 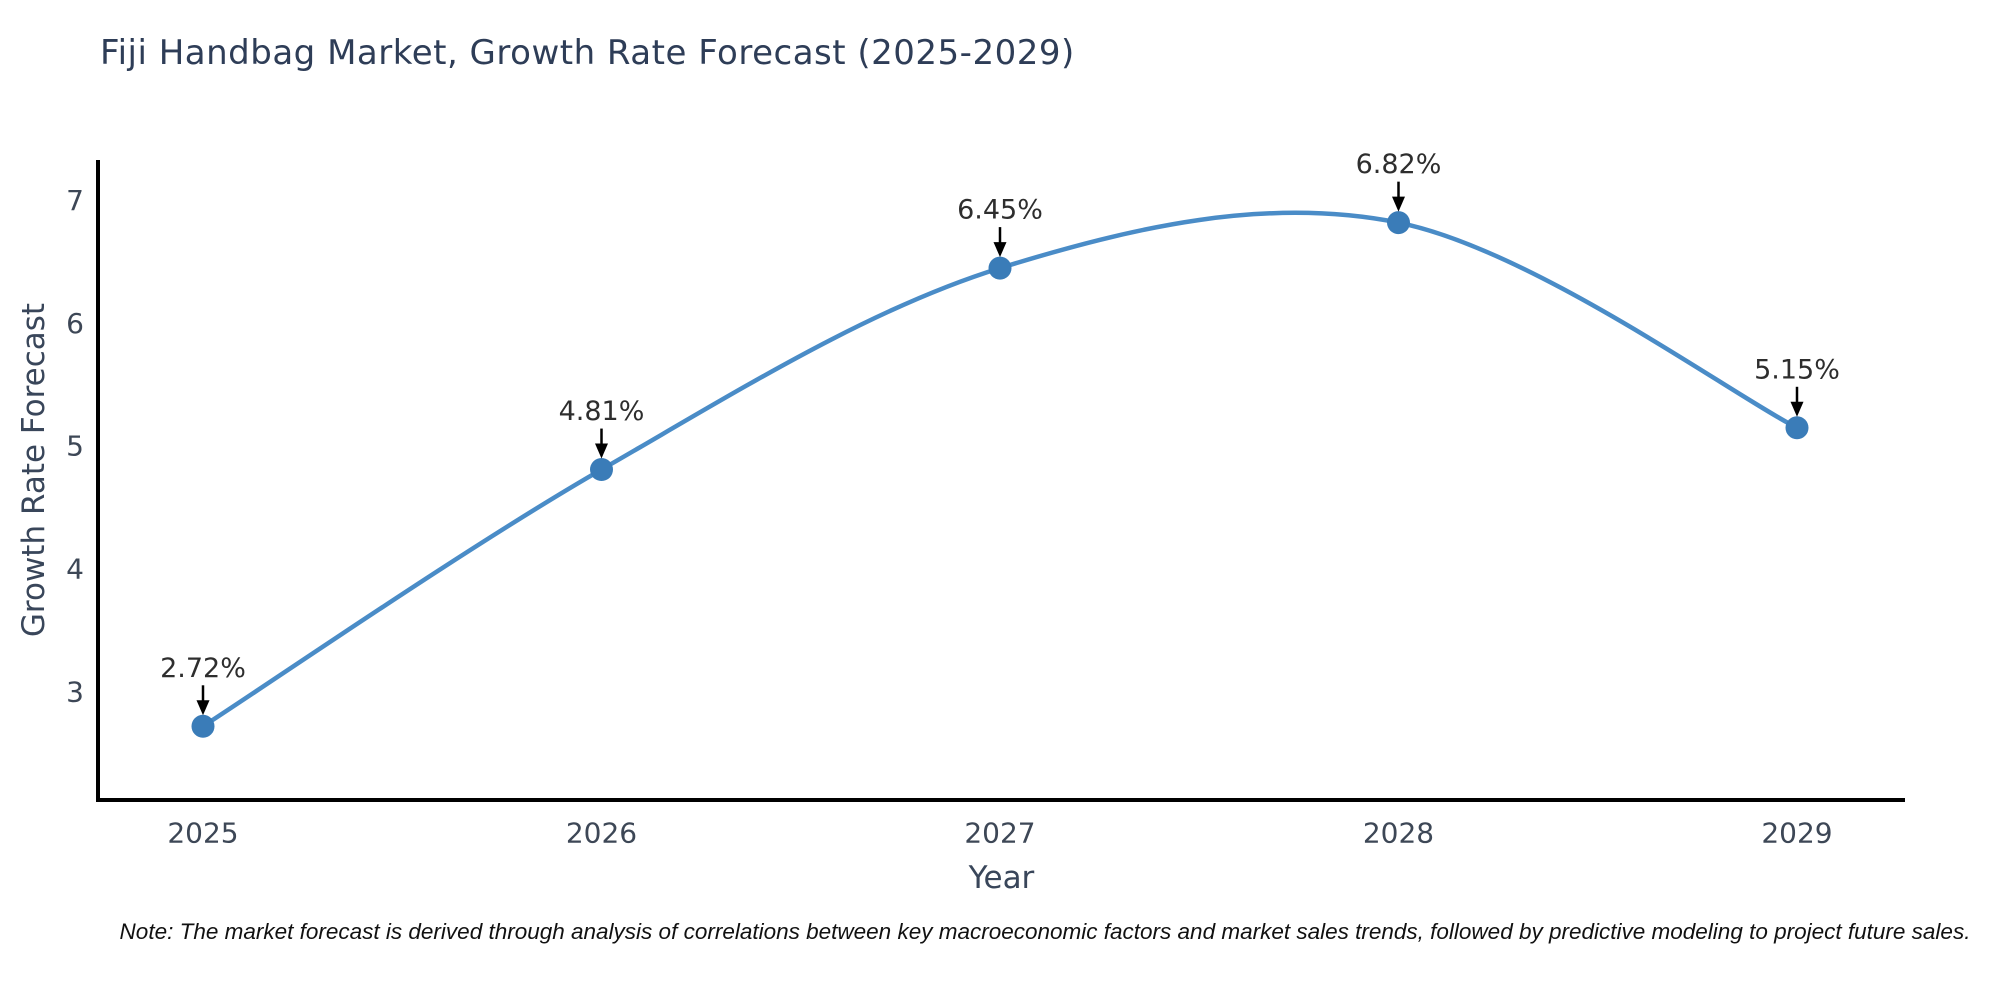 What do you see at coordinates (75, 323) in the screenshot?
I see `y-tick-label: 6` at bounding box center [75, 323].